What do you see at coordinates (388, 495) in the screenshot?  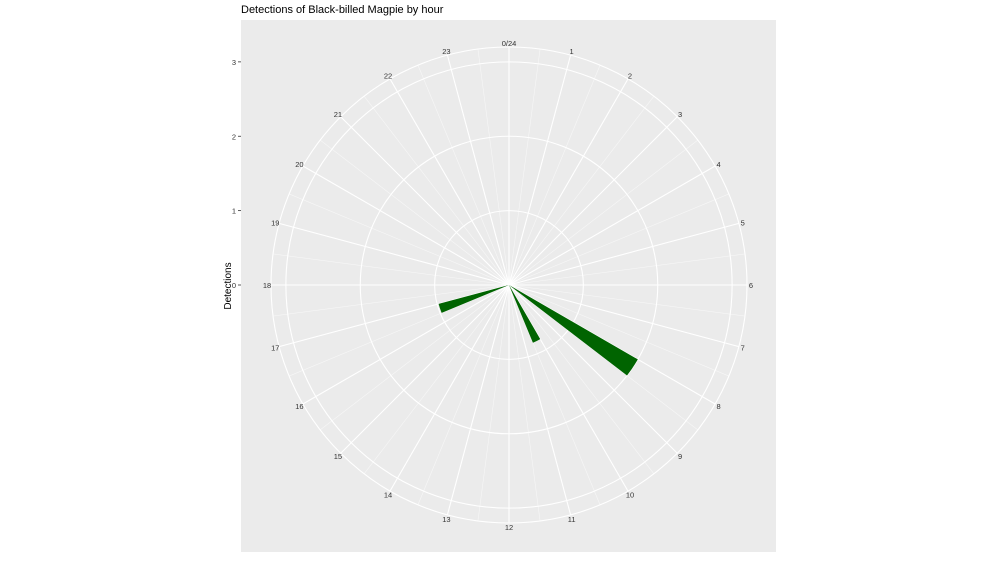 I see `x-tick-label: 14` at bounding box center [388, 495].